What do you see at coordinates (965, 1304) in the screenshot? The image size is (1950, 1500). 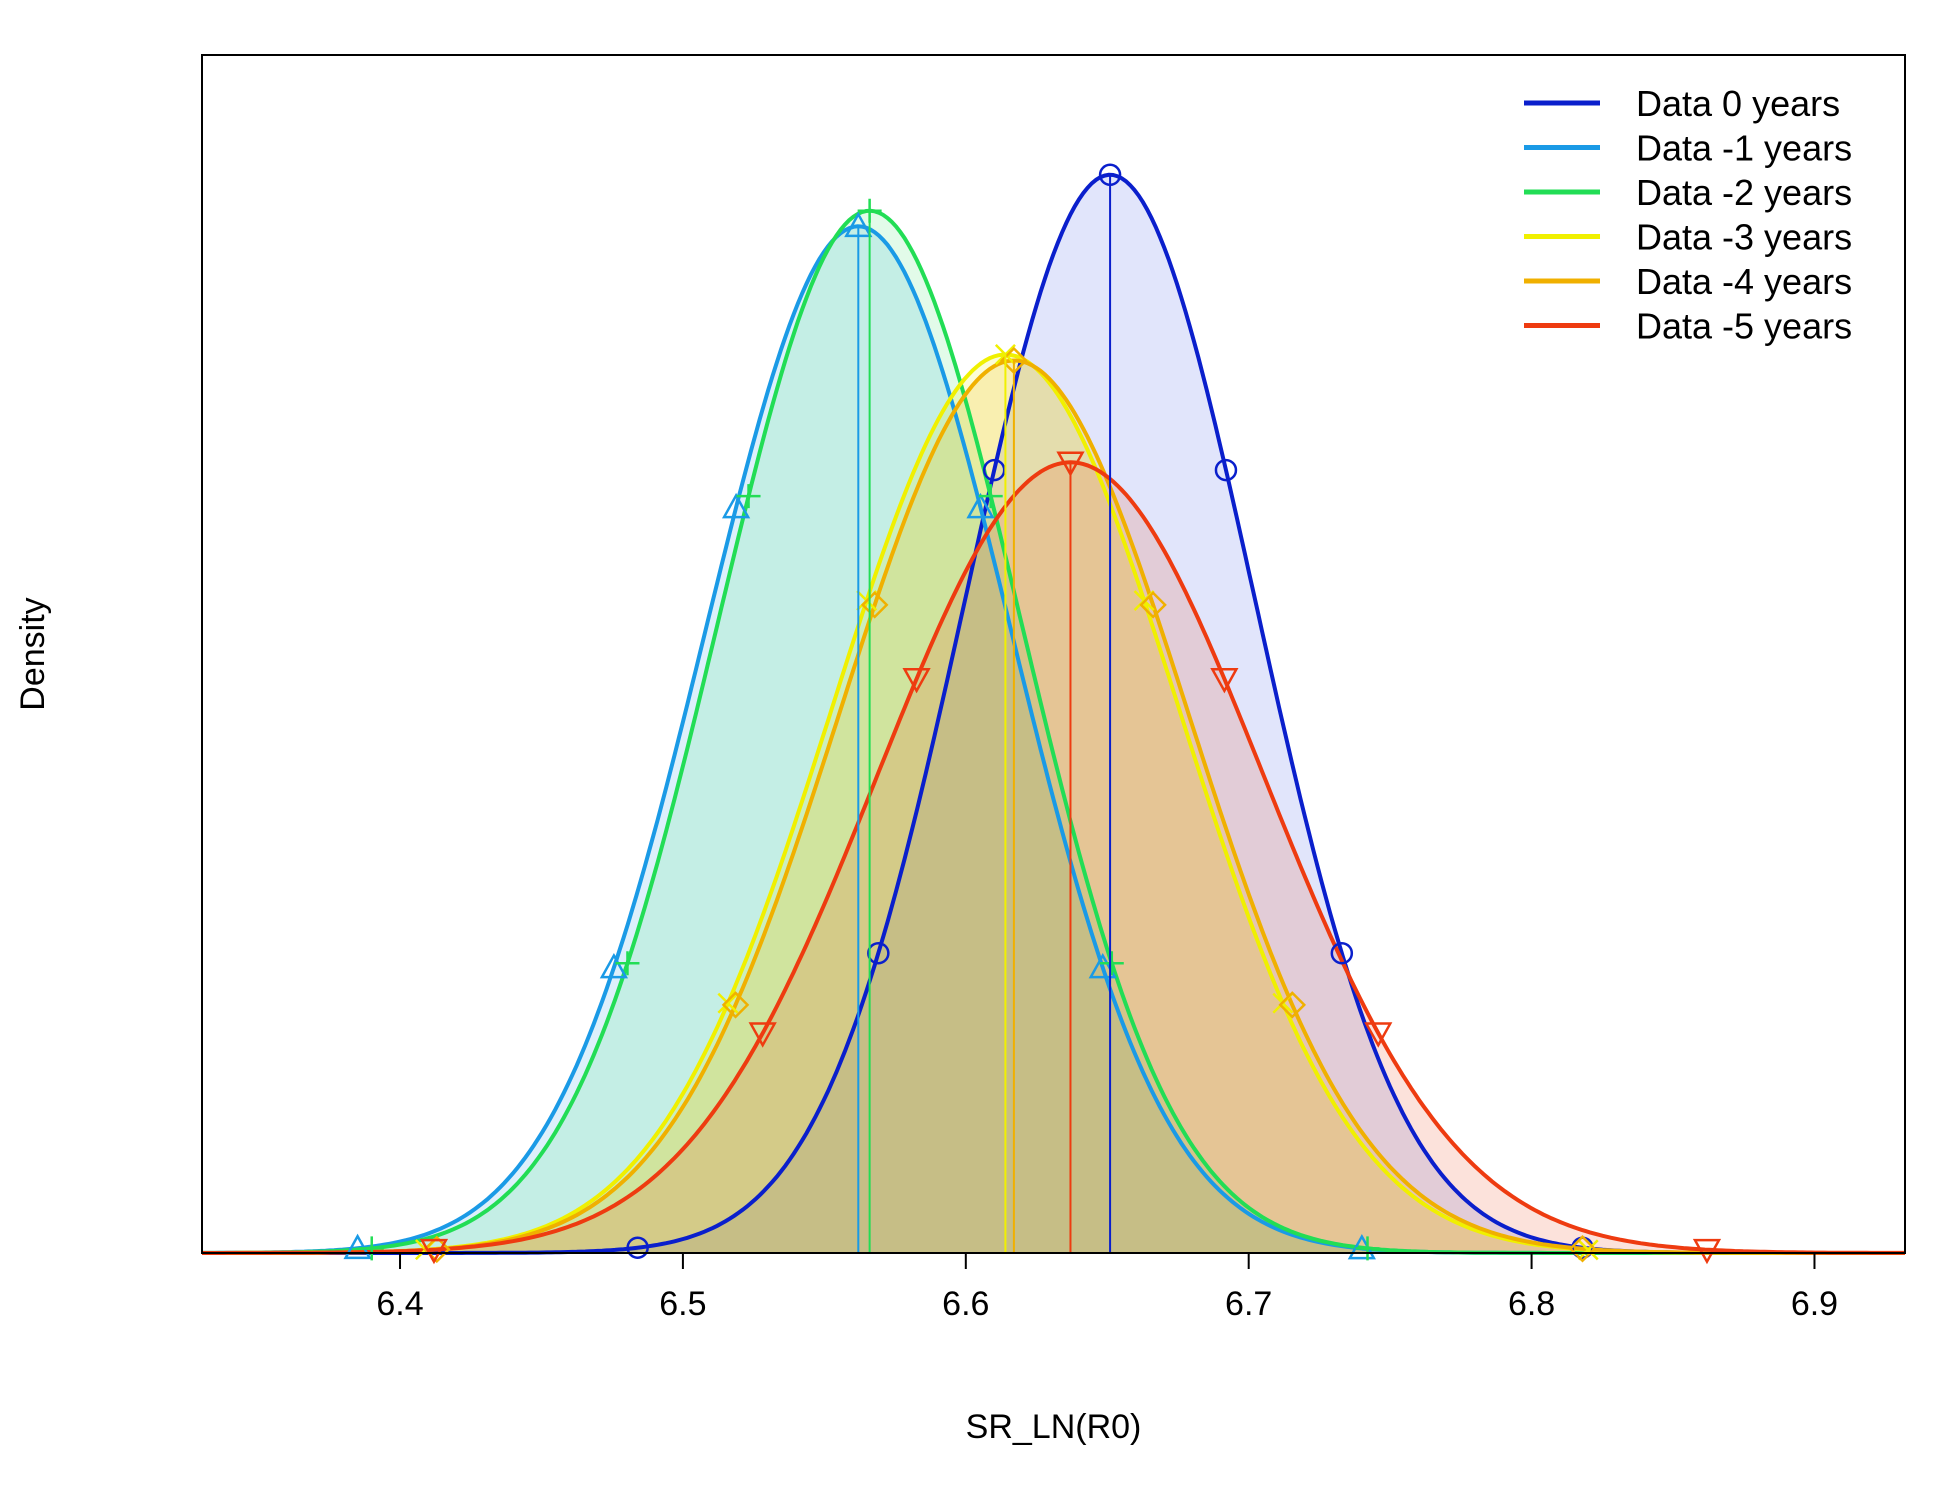 I see `x-tick-label-2: 6.6` at bounding box center [965, 1304].